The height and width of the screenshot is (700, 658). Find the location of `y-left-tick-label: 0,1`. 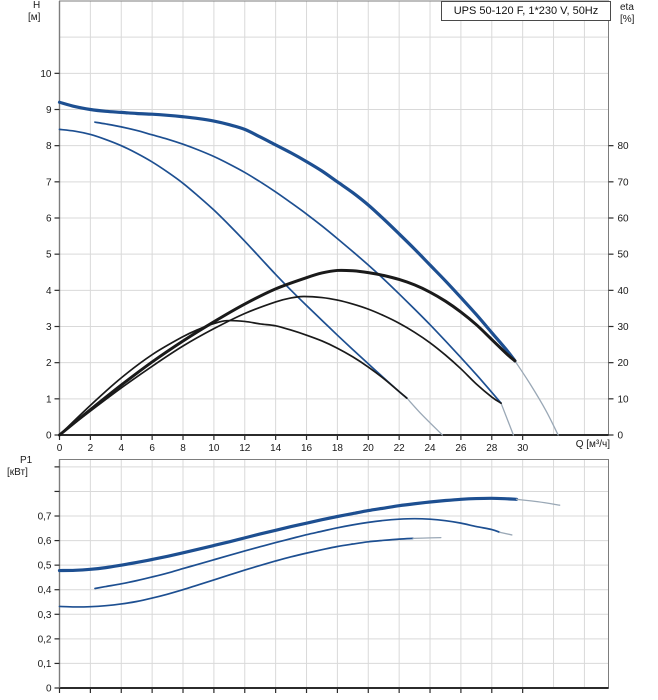

y-left-tick-label: 0,1 is located at coordinates (45, 664).